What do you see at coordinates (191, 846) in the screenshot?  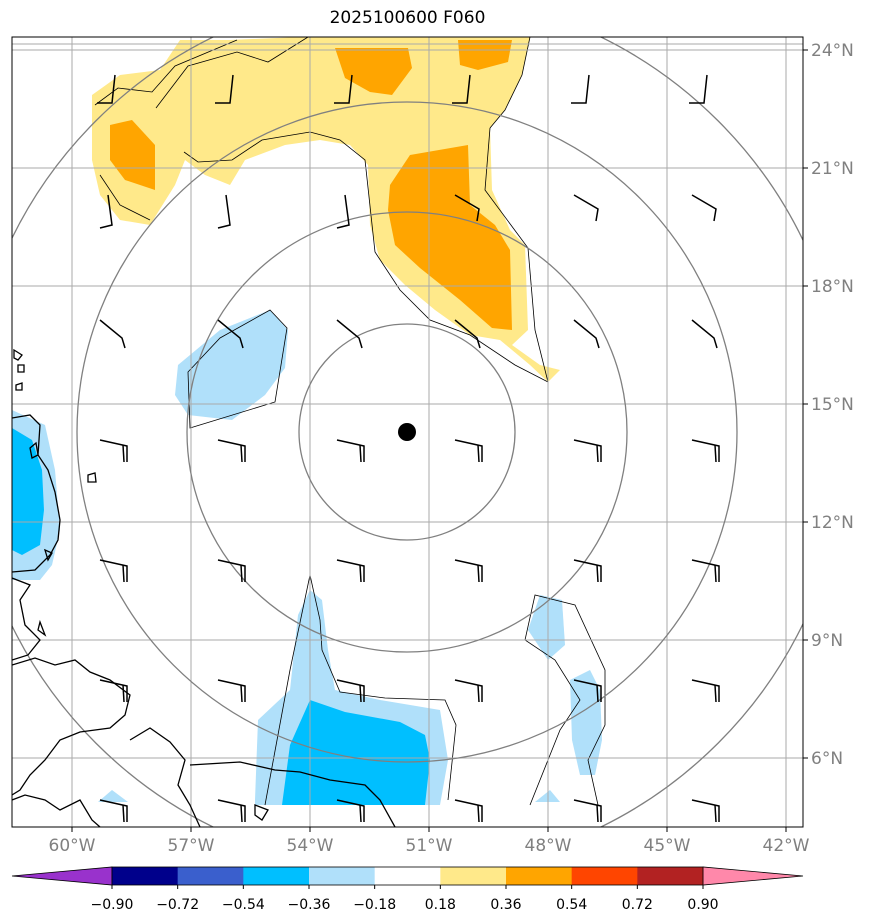 I see `lon-tick-label: 57°W` at bounding box center [191, 846].